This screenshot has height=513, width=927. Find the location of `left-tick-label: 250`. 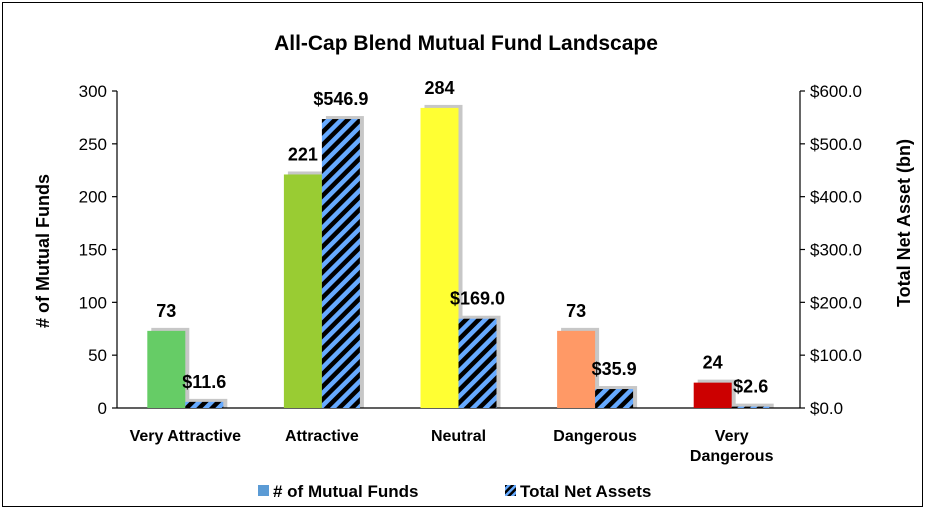

left-tick-label: 250 is located at coordinates (93, 144).